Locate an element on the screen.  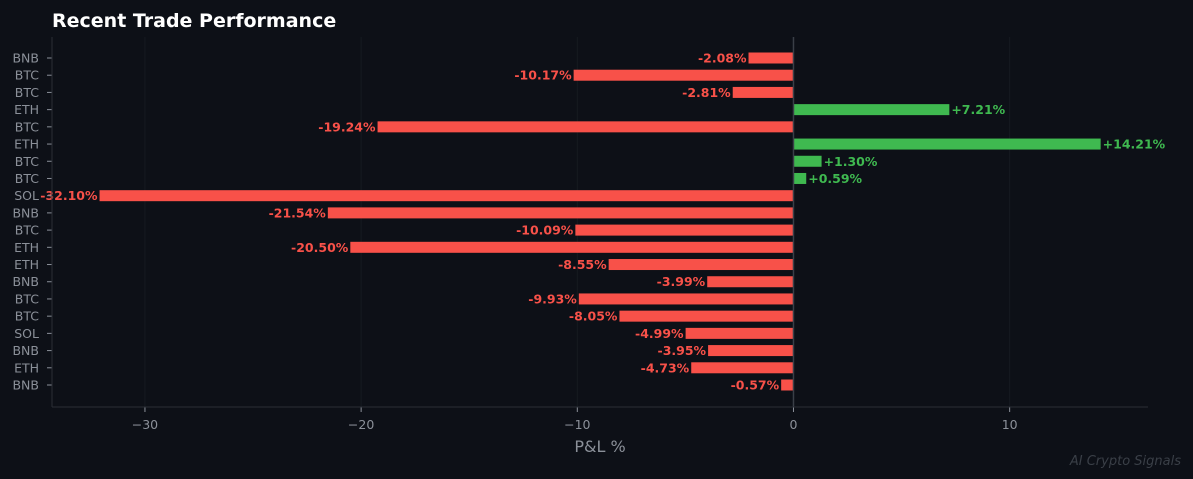
data-label: -8.05% is located at coordinates (593, 316).